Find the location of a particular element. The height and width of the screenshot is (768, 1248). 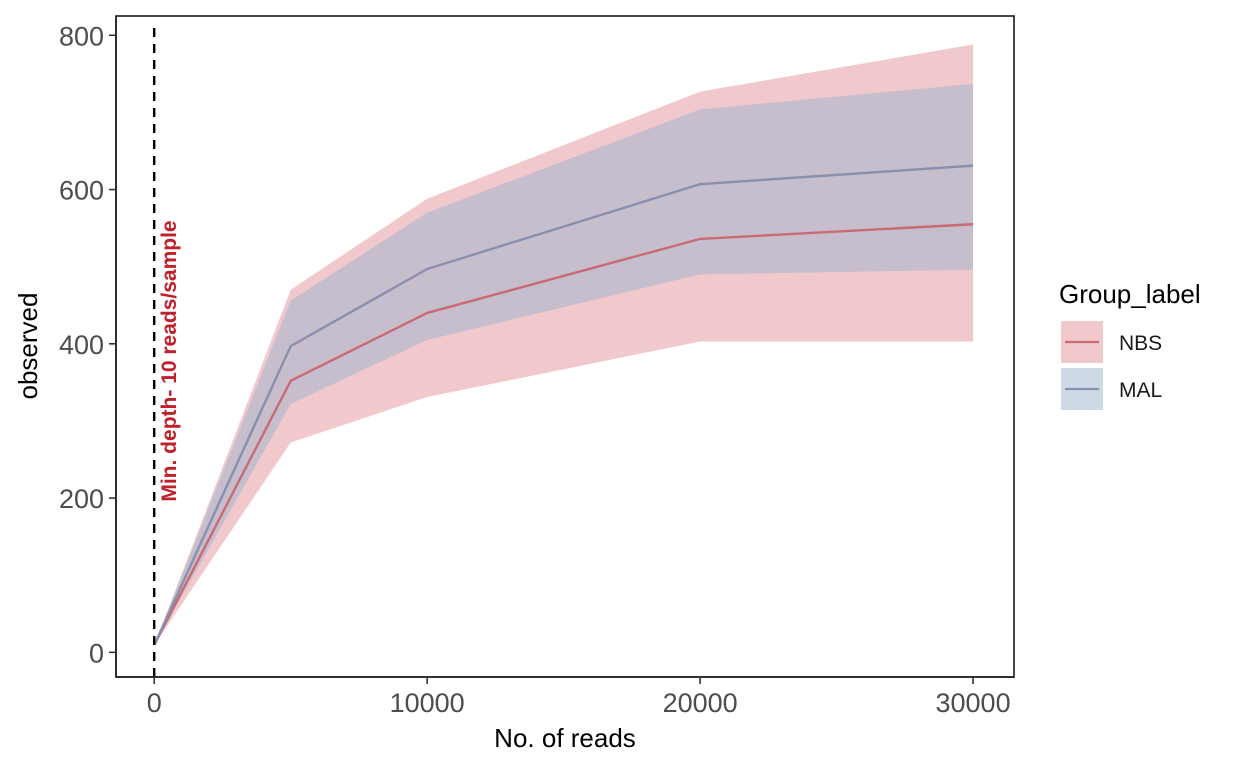

min-depth-label: Min. depth- 10 reads/sample is located at coordinates (169, 360).